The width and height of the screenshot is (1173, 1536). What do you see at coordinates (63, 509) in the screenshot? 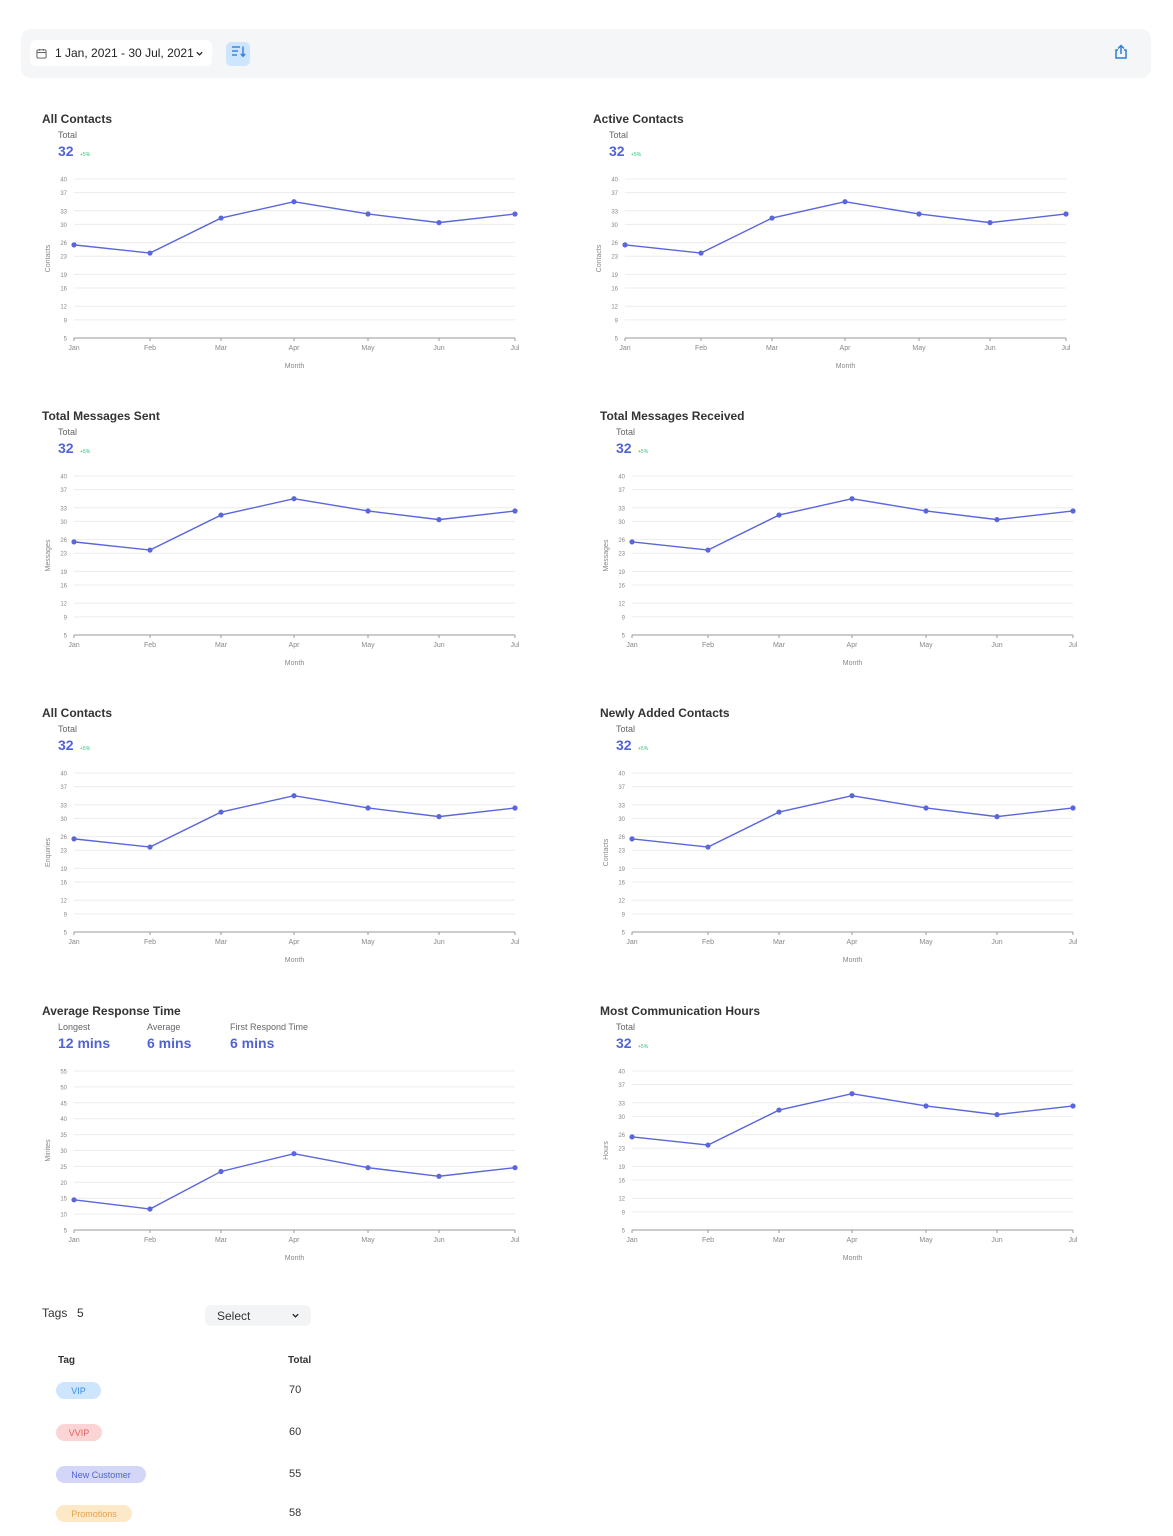
I see `y-tick-label: 33` at bounding box center [63, 509].